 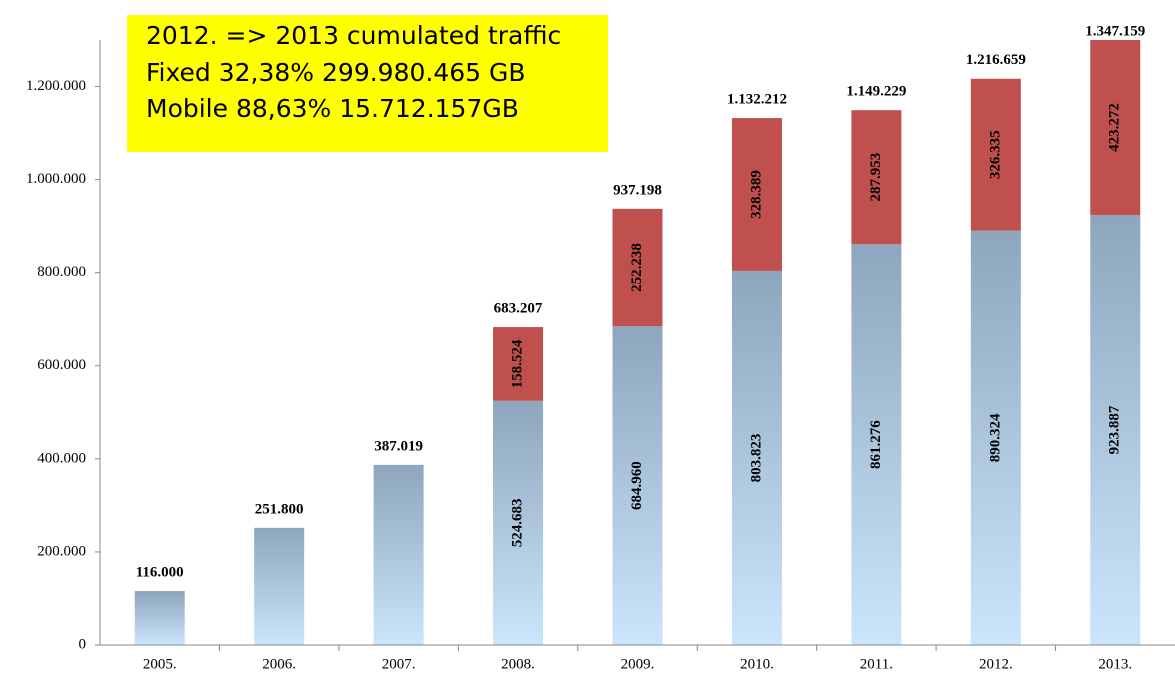 I want to click on segment-label: 684.960, so click(x=637, y=485).